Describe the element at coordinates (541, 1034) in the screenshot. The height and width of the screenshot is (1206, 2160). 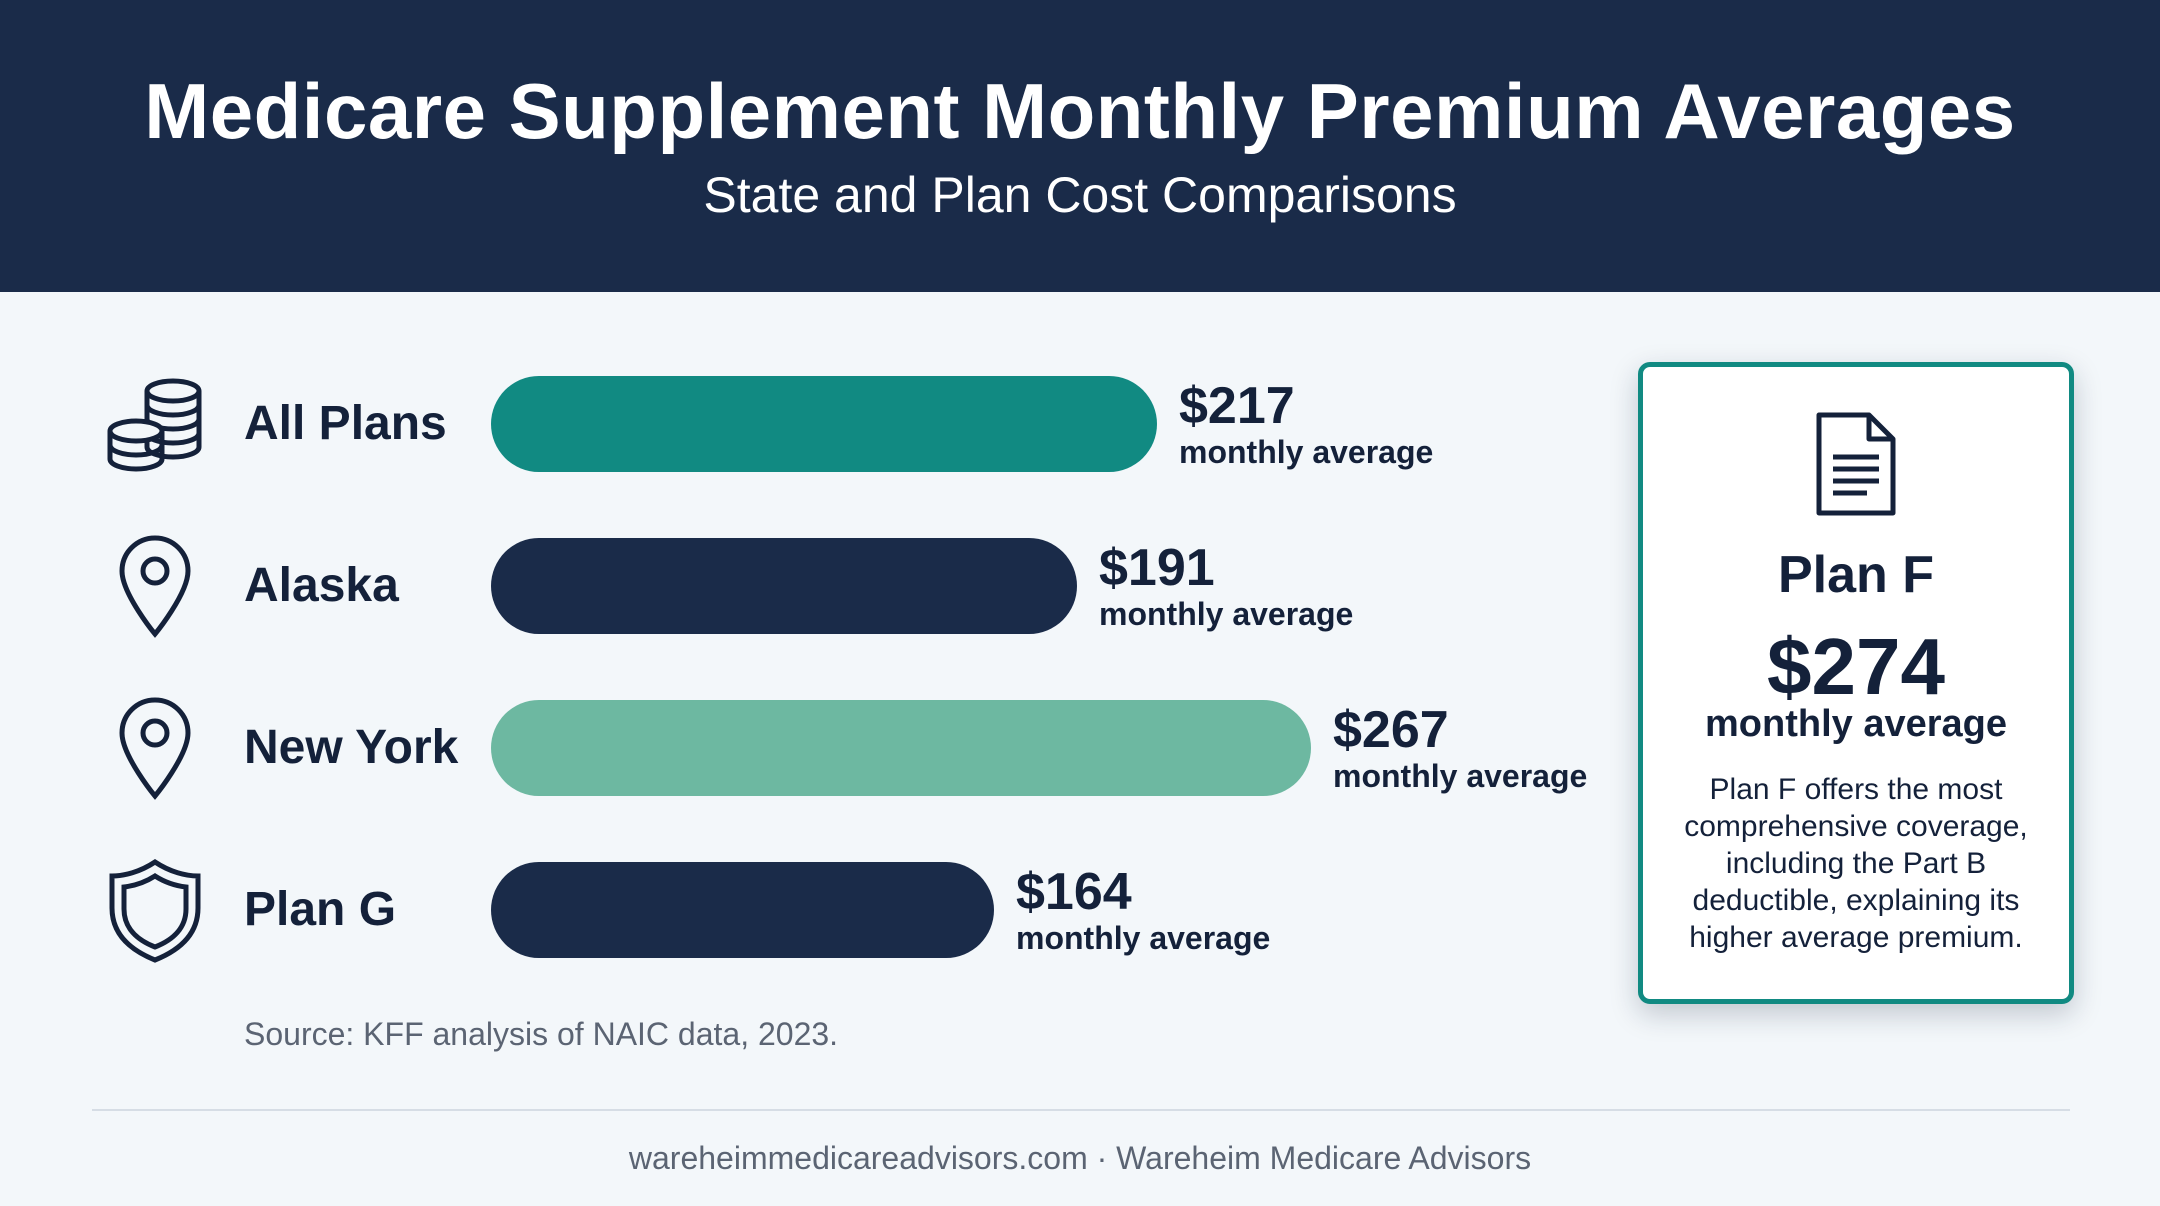
I see `source-note: Source: KFF analysis of NAIC data, 2023.` at that location.